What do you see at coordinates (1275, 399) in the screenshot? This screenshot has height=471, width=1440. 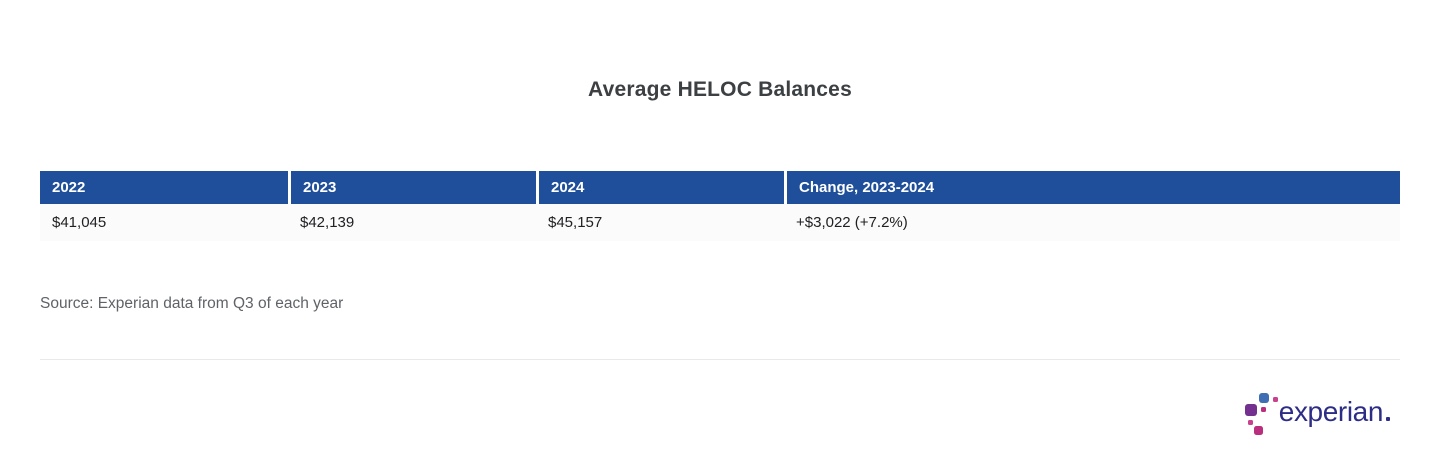 I see `logo-square-pink-top-icon` at bounding box center [1275, 399].